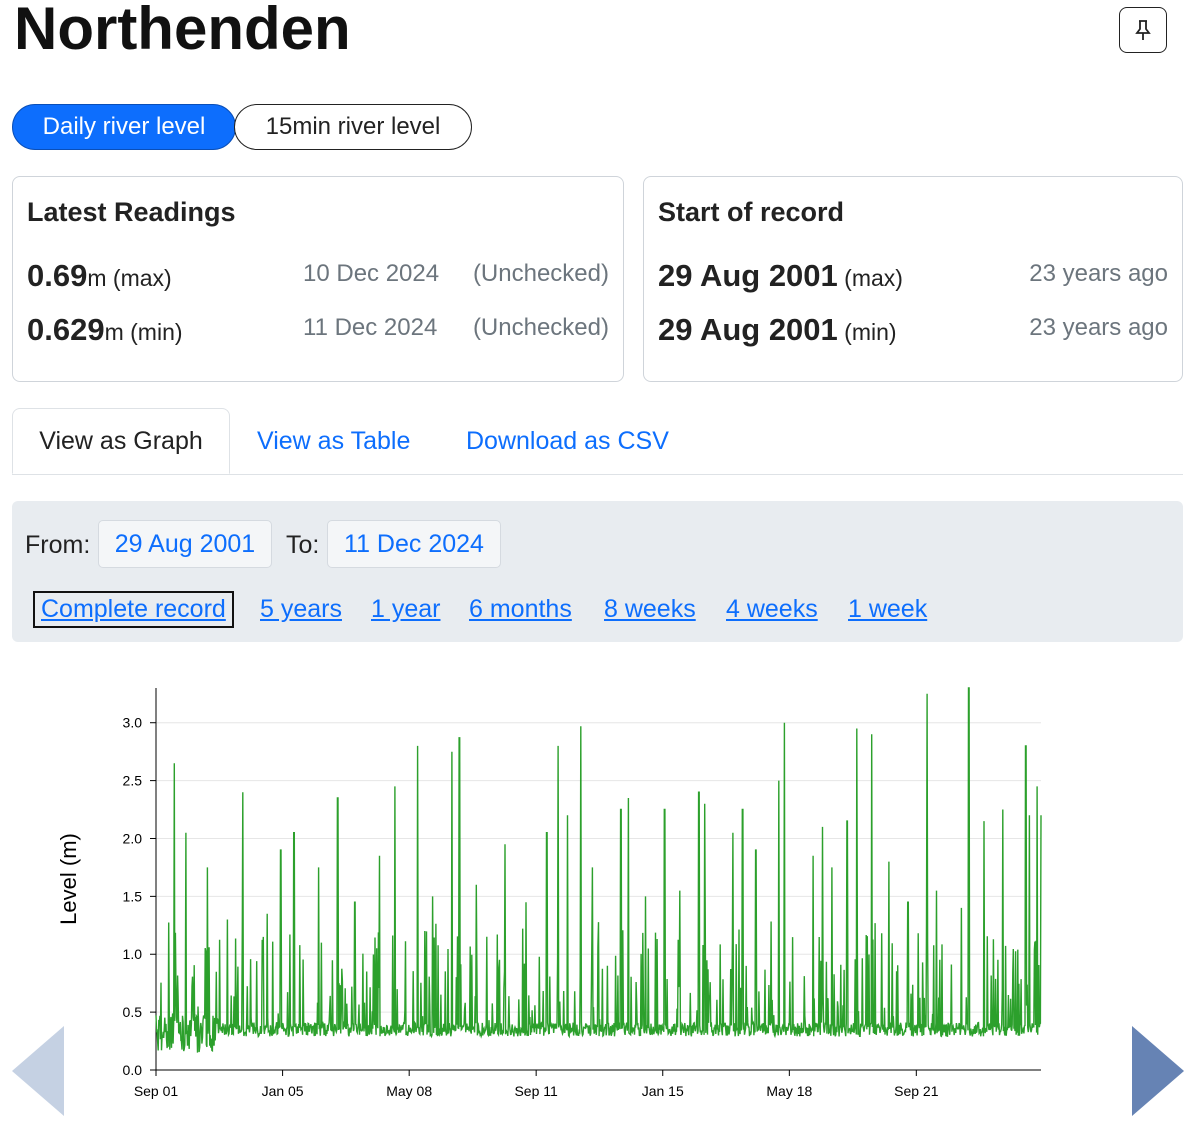  I want to click on arrow-left-icon, so click(38, 1071).